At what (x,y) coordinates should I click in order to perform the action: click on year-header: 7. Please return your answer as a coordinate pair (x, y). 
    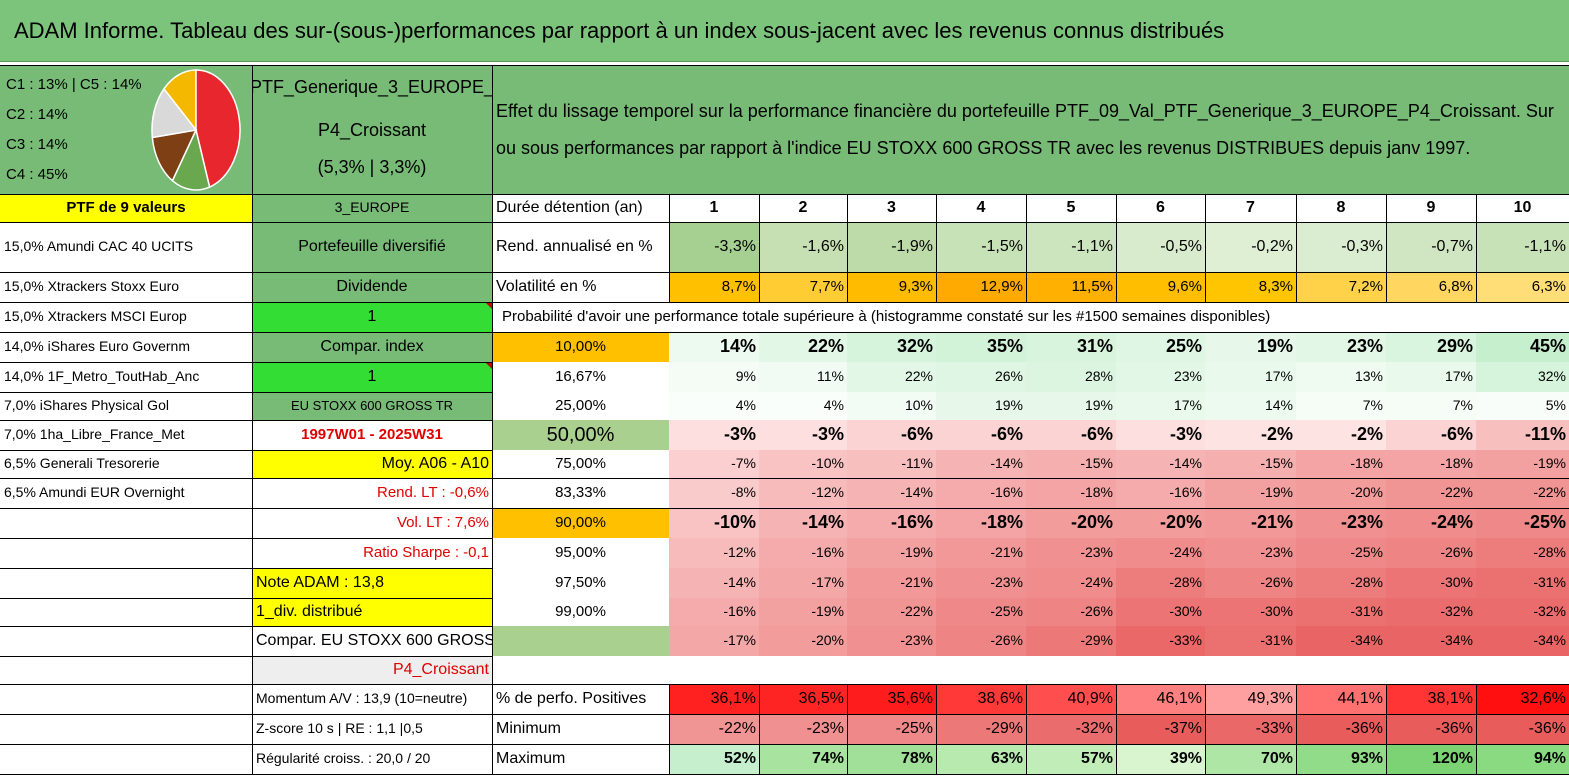
    Looking at the image, I should click on (1250, 208).